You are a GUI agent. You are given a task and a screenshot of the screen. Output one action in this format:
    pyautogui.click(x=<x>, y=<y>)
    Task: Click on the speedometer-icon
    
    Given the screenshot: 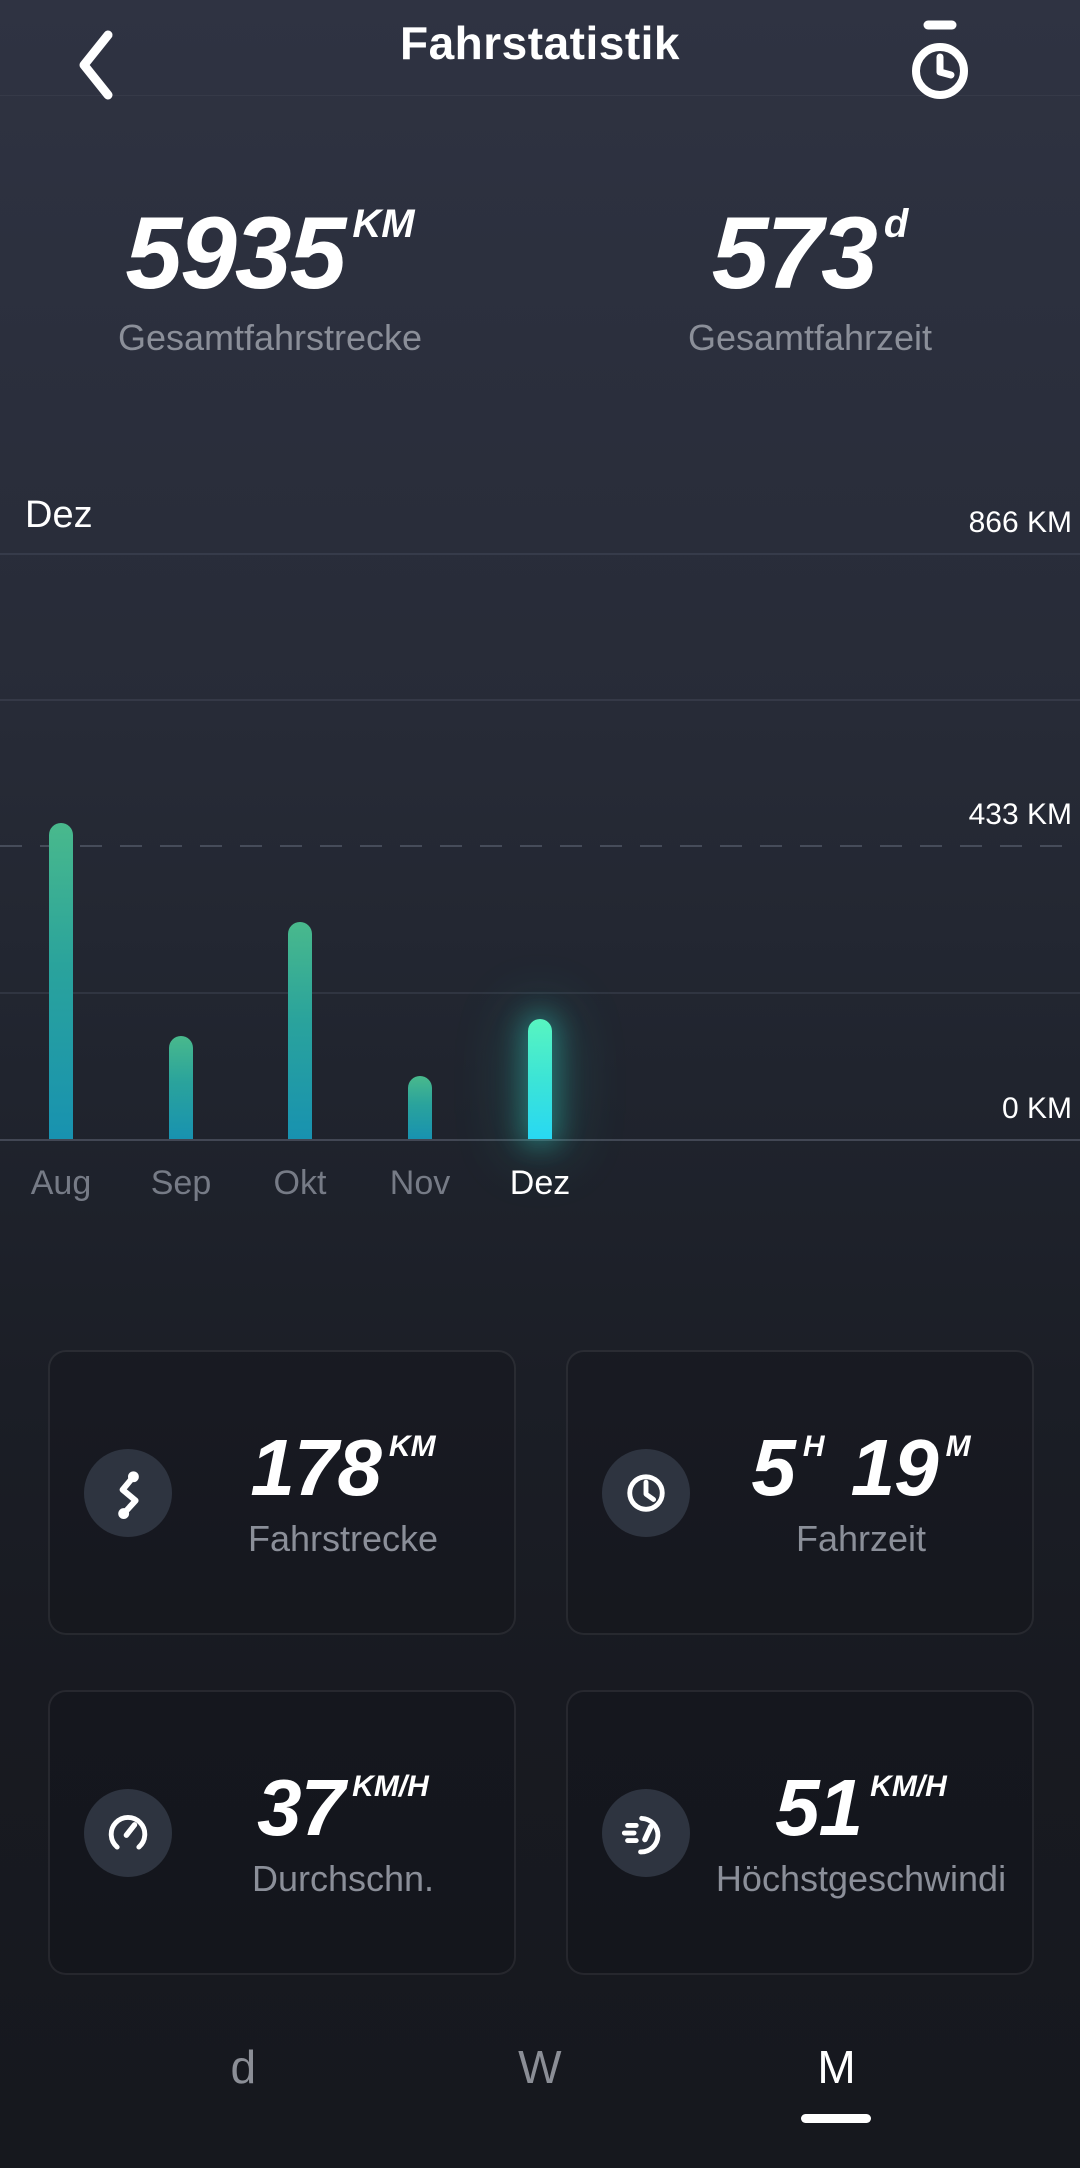 What is the action you would take?
    pyautogui.click(x=128, y=1832)
    